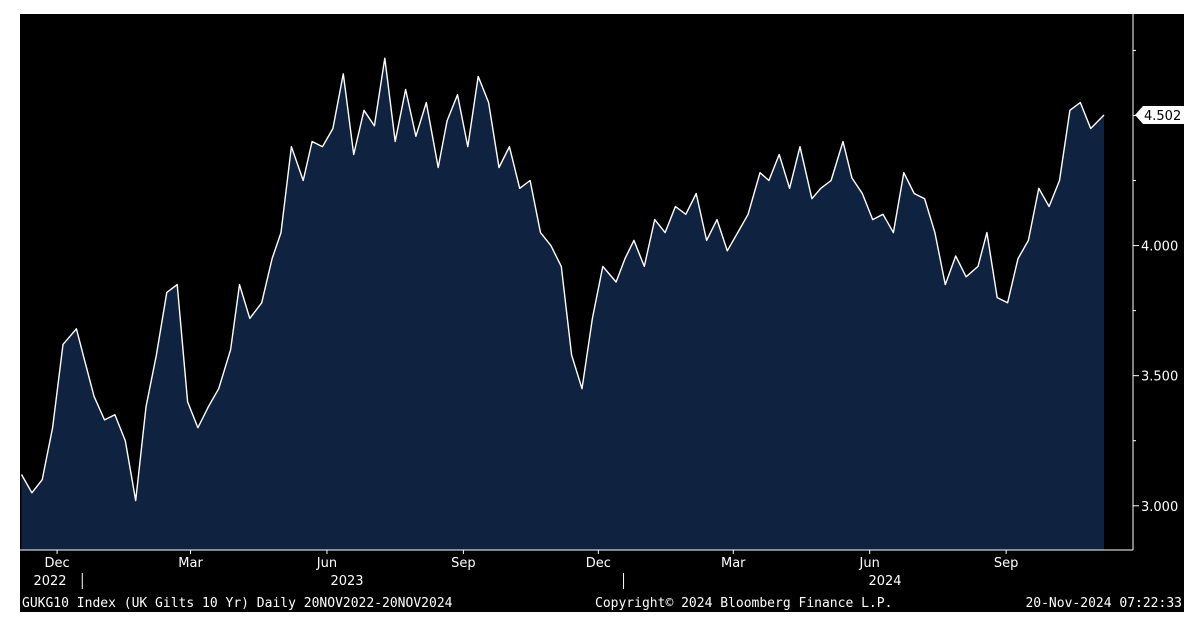 The image size is (1200, 627). Describe the element at coordinates (1159, 377) in the screenshot. I see `y-tick-label: 3.500` at that location.